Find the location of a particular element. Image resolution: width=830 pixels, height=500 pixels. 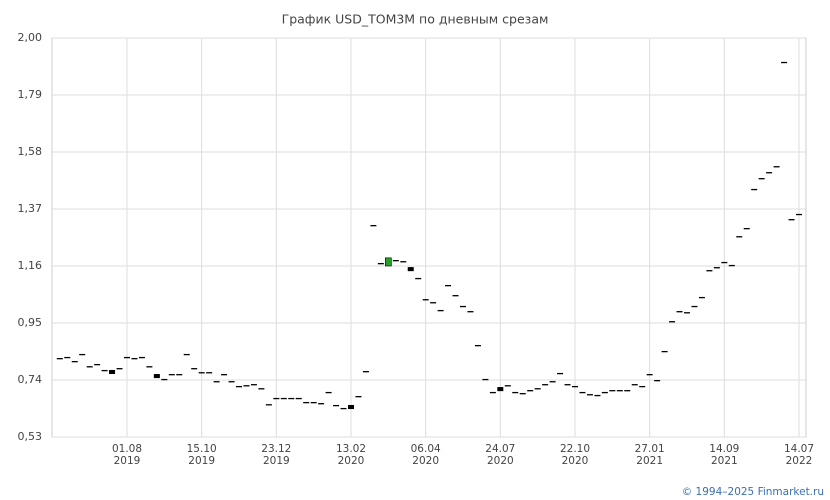

chart-title: График USD_TOM3M по дневным срезам is located at coordinates (415, 19).